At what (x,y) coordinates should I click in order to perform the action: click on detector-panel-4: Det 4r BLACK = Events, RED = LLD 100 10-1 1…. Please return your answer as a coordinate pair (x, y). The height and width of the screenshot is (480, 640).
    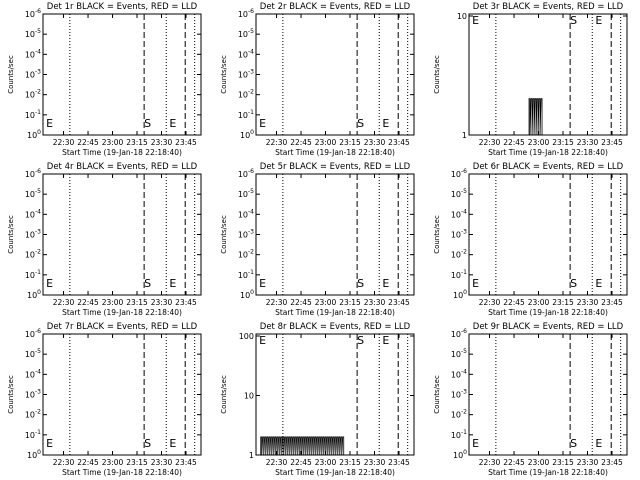
    Looking at the image, I should click on (104, 239).